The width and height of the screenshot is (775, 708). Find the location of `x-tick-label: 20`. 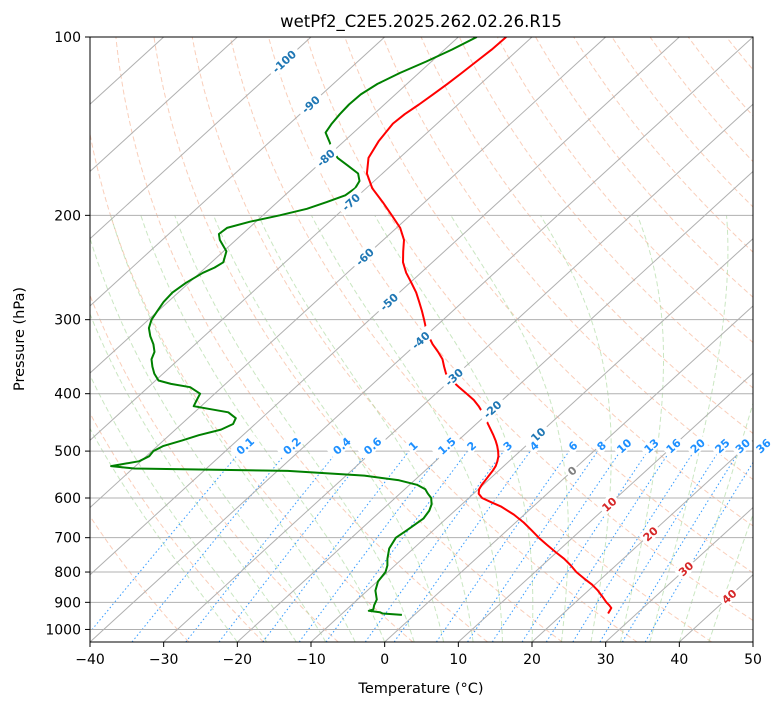

x-tick-label: 20 is located at coordinates (532, 660).